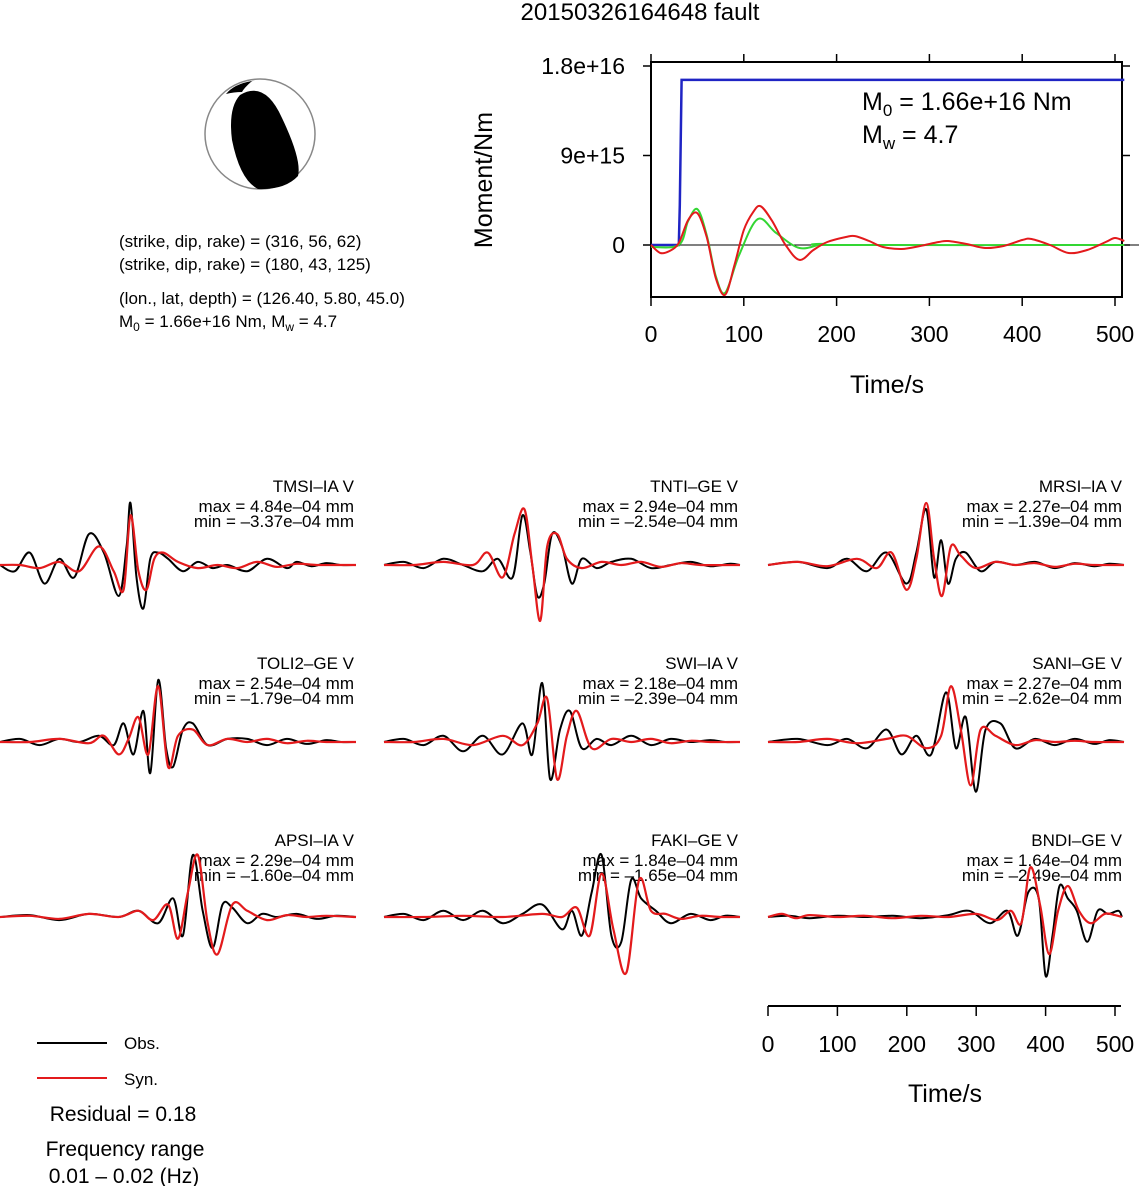 The height and width of the screenshot is (1186, 1139). What do you see at coordinates (1077, 663) in the screenshot?
I see `station-name: SANI–GE V` at bounding box center [1077, 663].